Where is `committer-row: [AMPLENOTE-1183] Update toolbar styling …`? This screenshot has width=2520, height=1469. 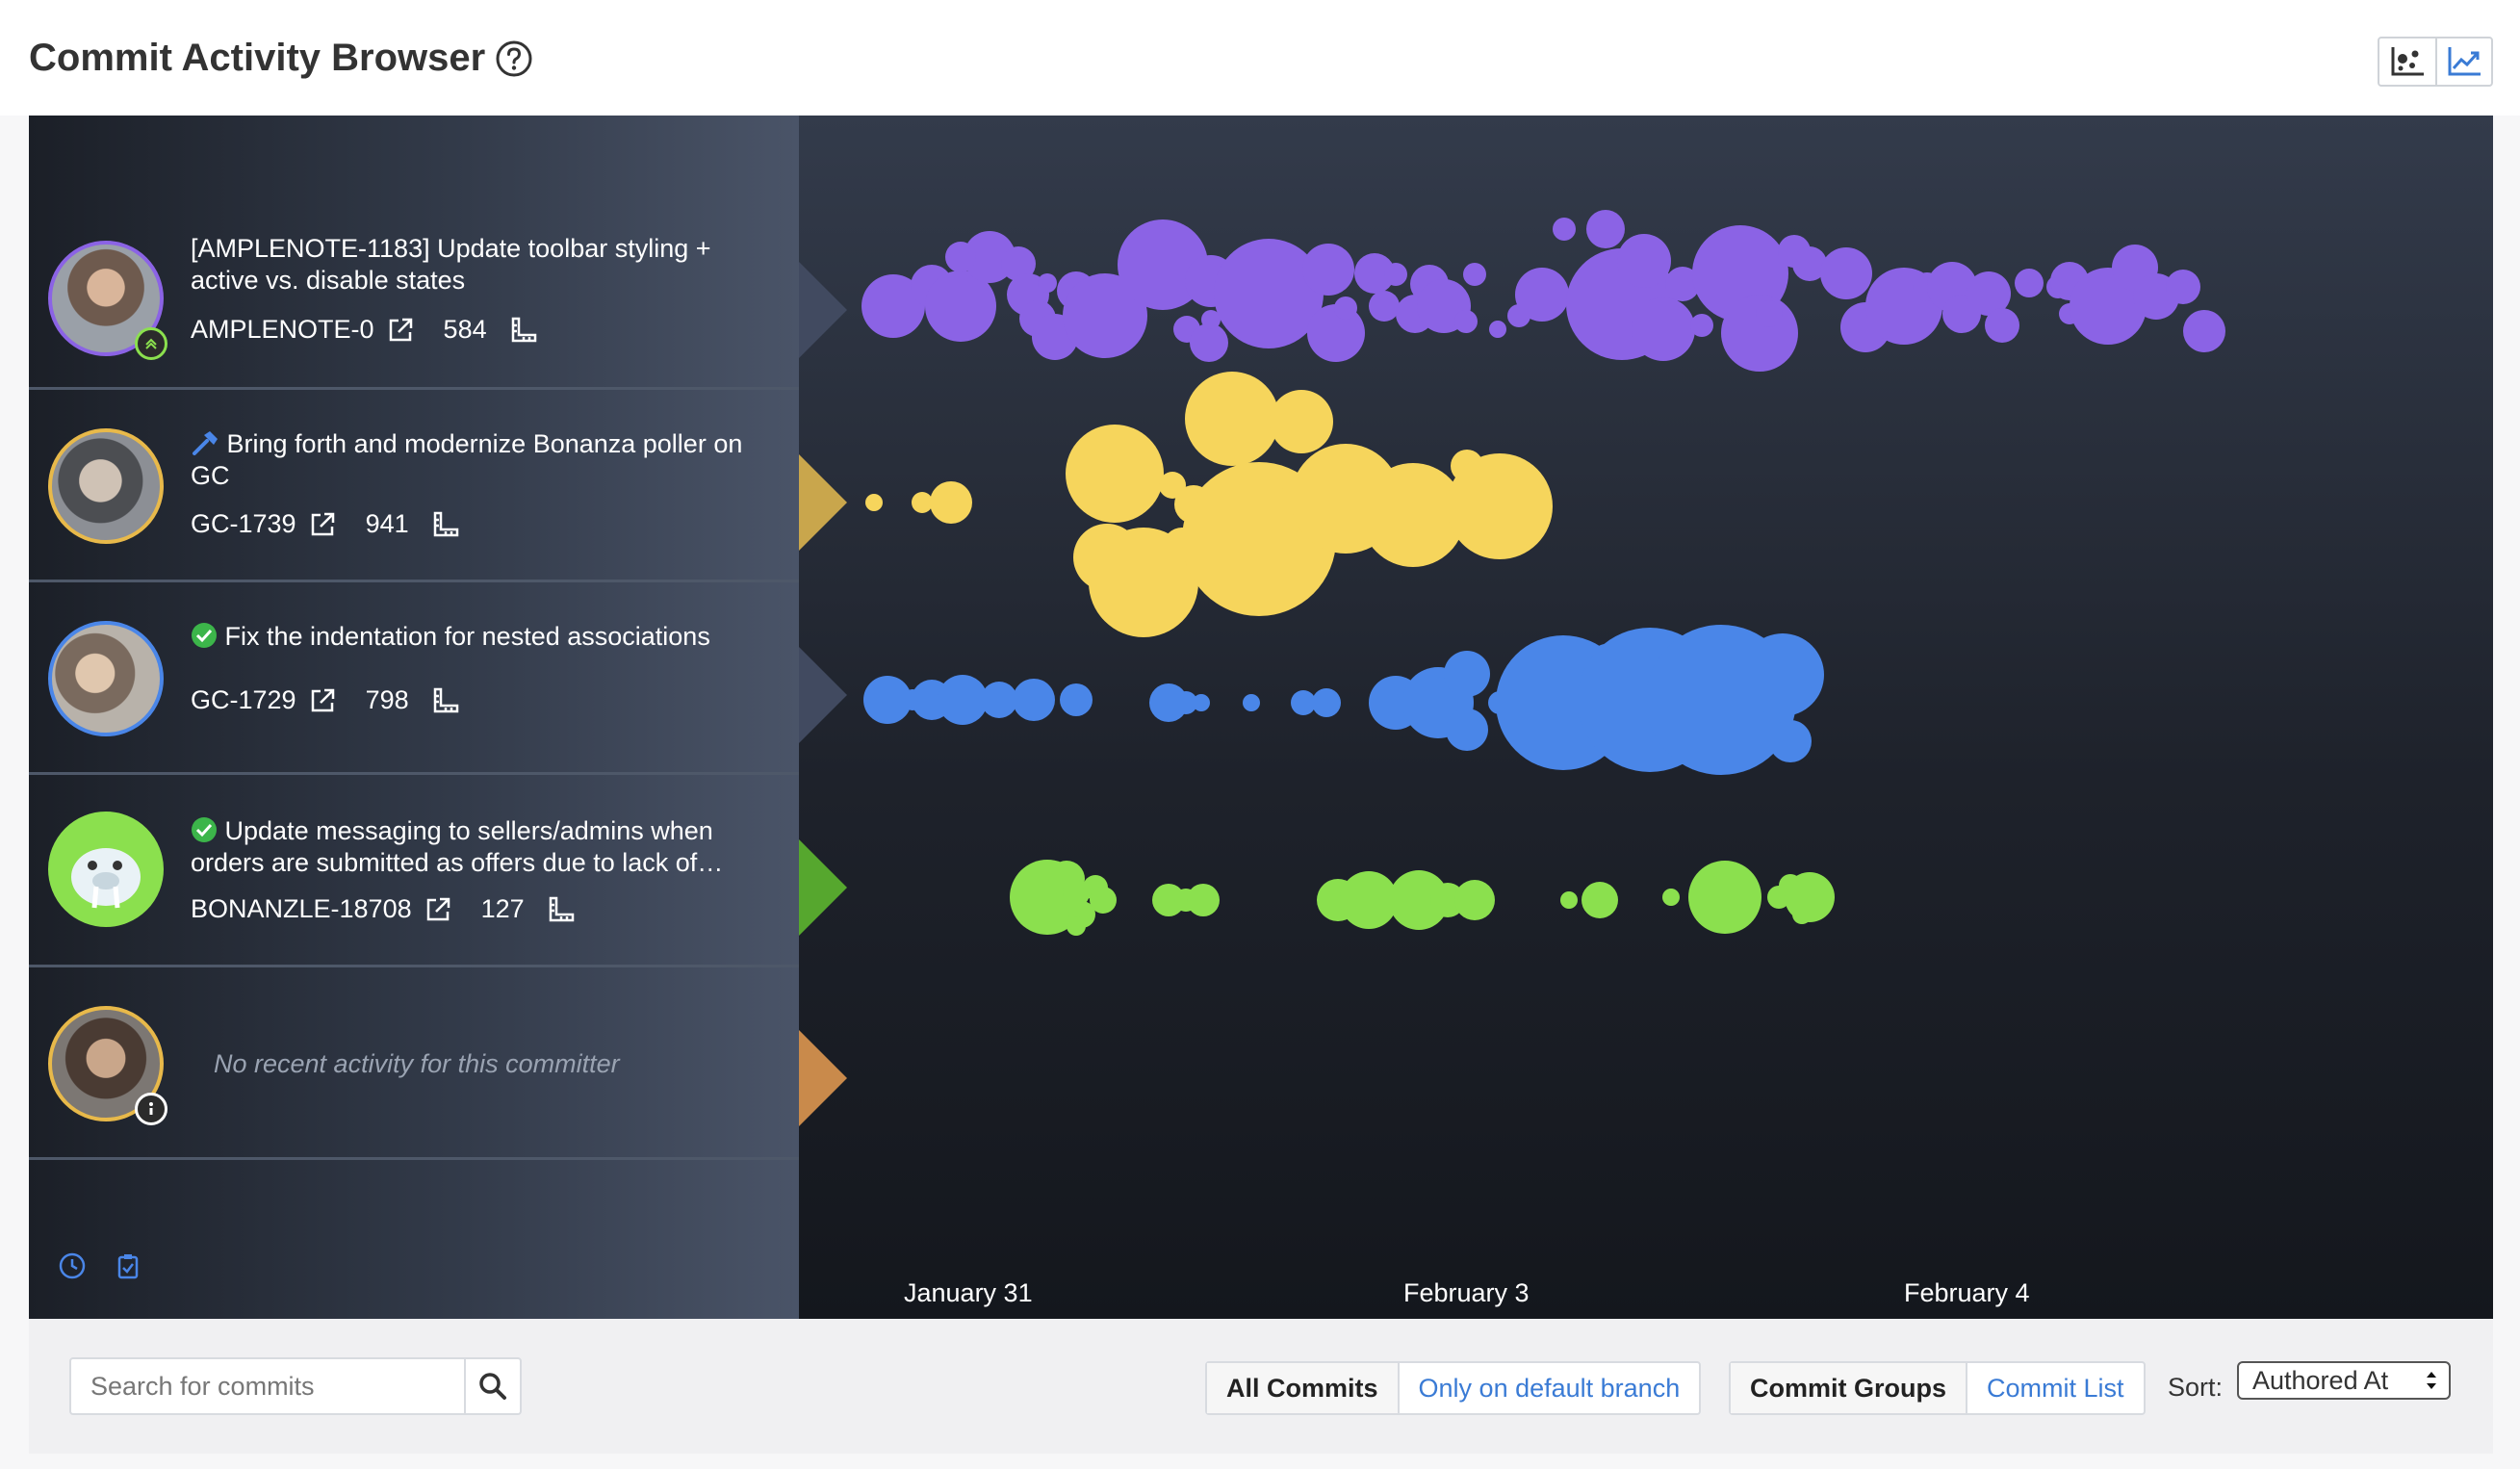
committer-row: [AMPLENOTE-1183] Update toolbar styling … is located at coordinates (414, 253).